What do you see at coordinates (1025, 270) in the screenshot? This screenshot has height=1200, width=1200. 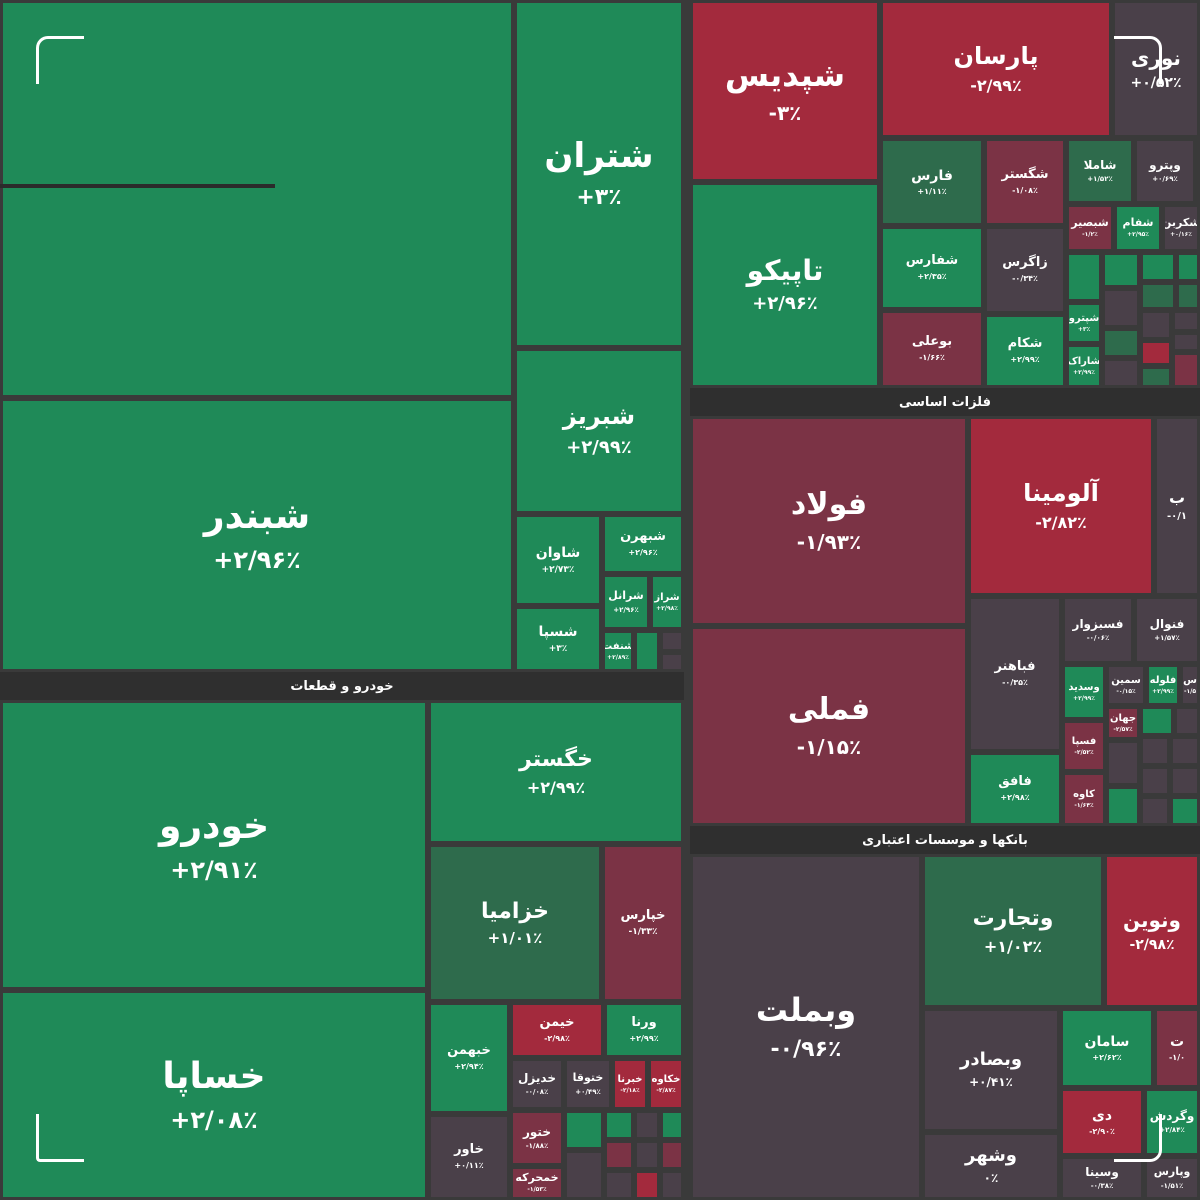 I see `tile-zagros: زاگرس -۰/۳۴٪` at bounding box center [1025, 270].